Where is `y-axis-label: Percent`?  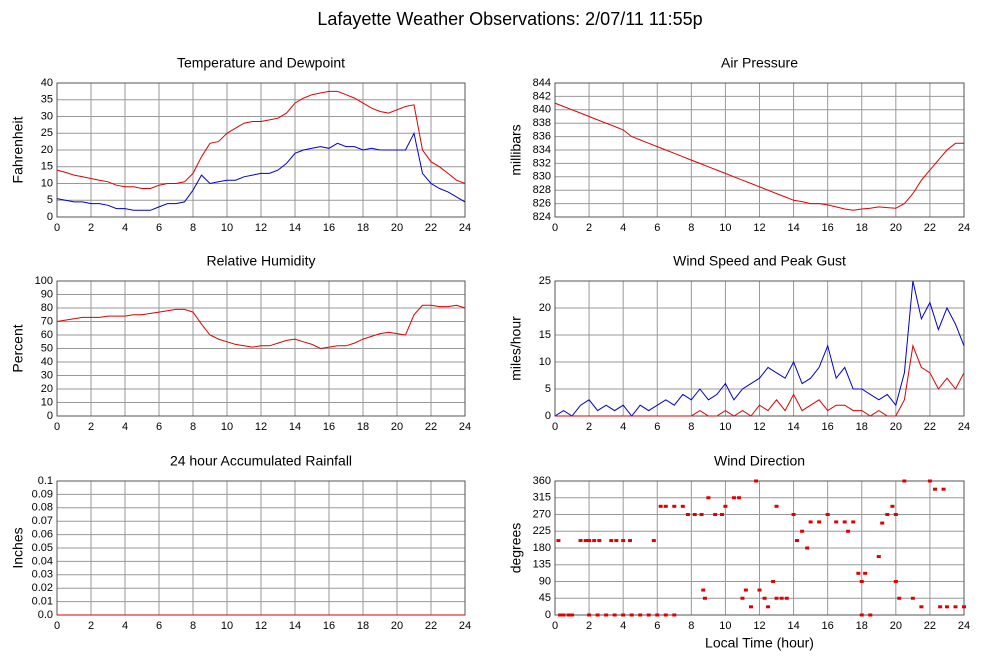
y-axis-label: Percent is located at coordinates (18, 348).